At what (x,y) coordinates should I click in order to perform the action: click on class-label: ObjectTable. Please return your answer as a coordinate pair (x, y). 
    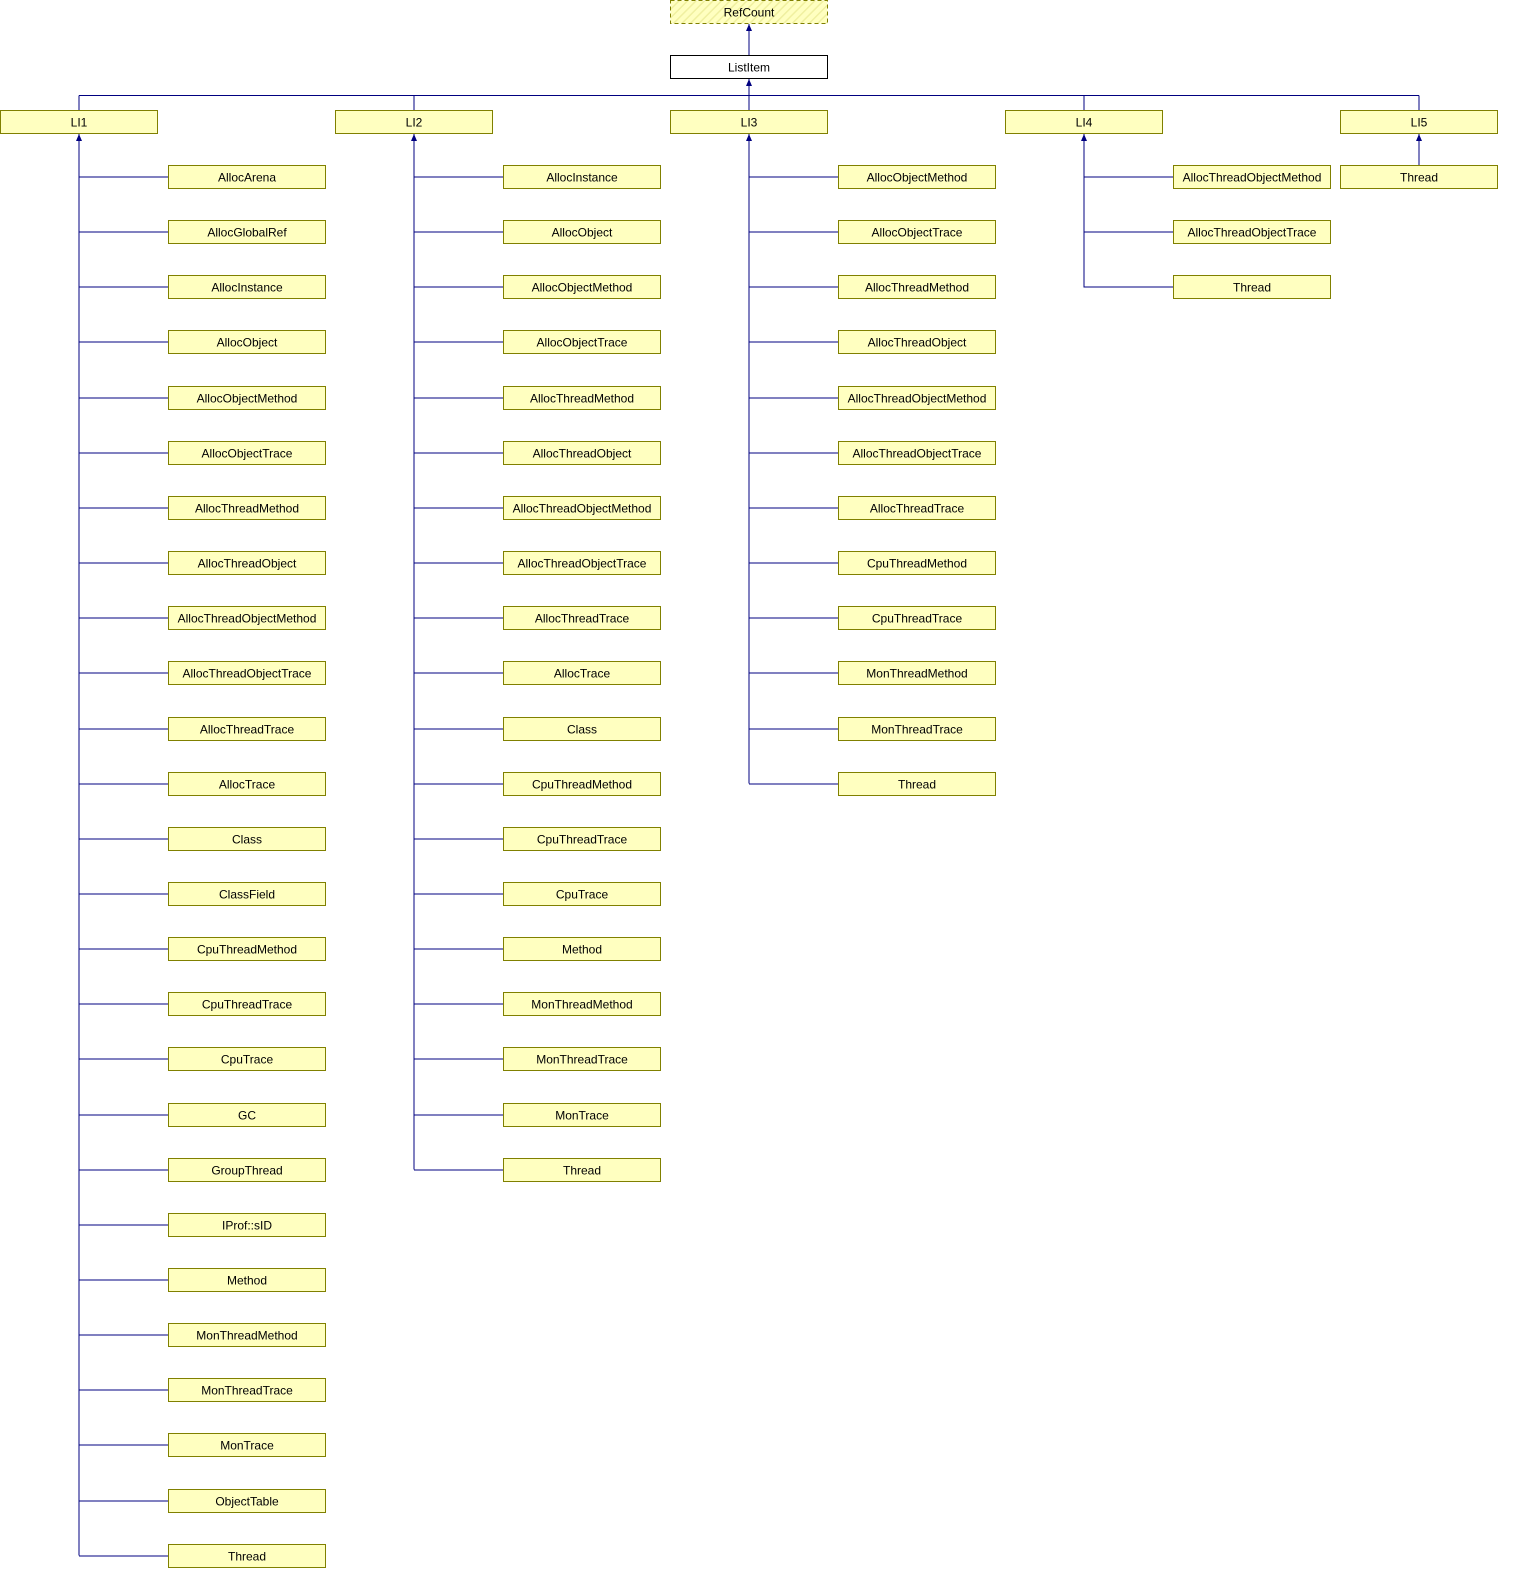
    Looking at the image, I should click on (247, 1502).